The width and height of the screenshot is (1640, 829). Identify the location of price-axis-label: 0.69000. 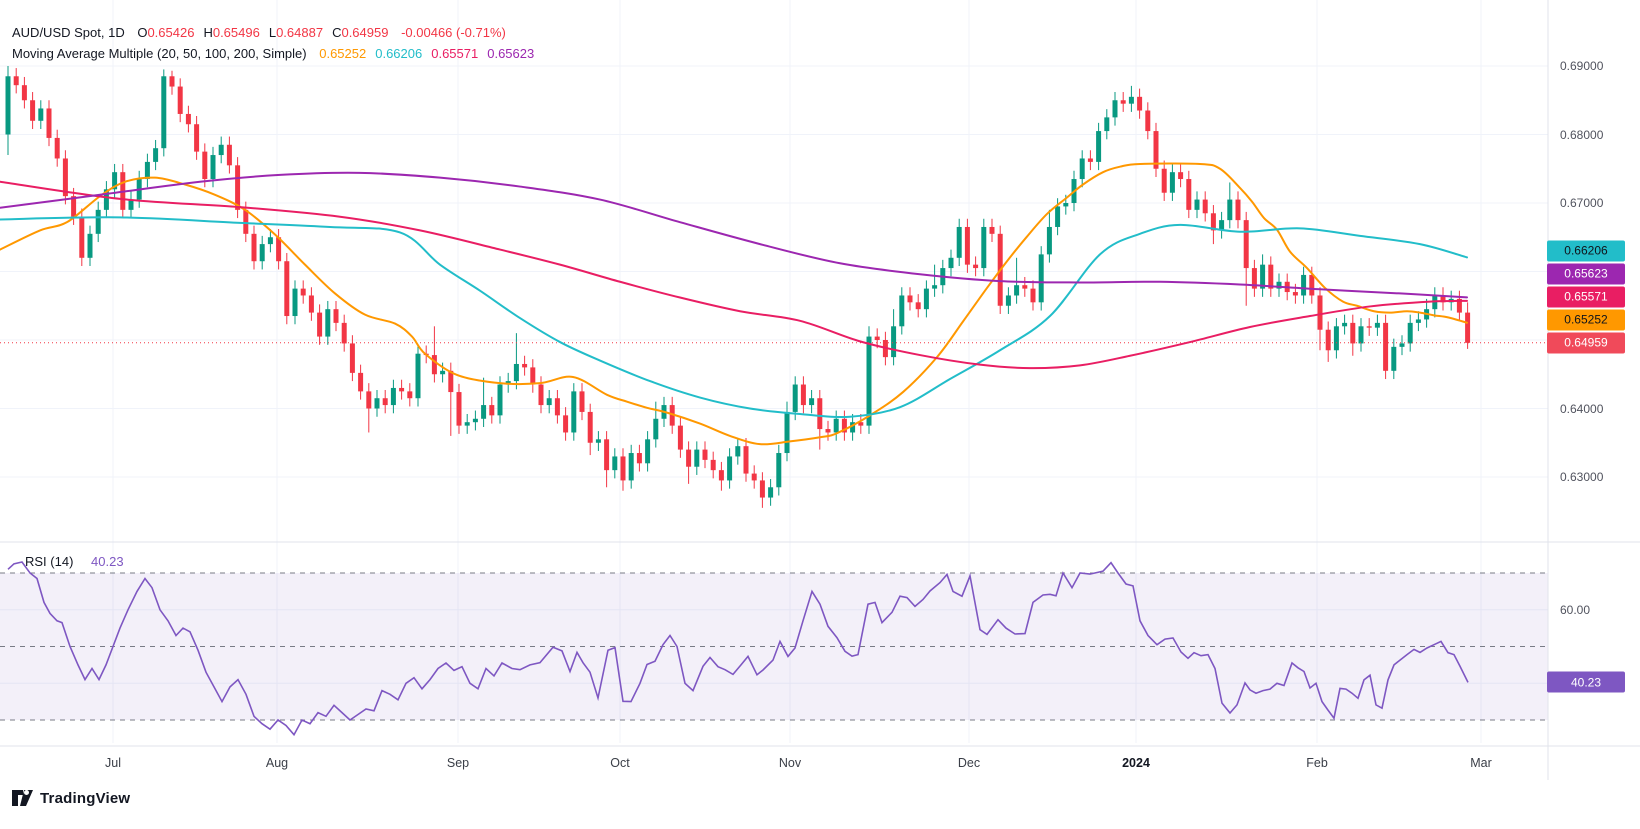
(1582, 66).